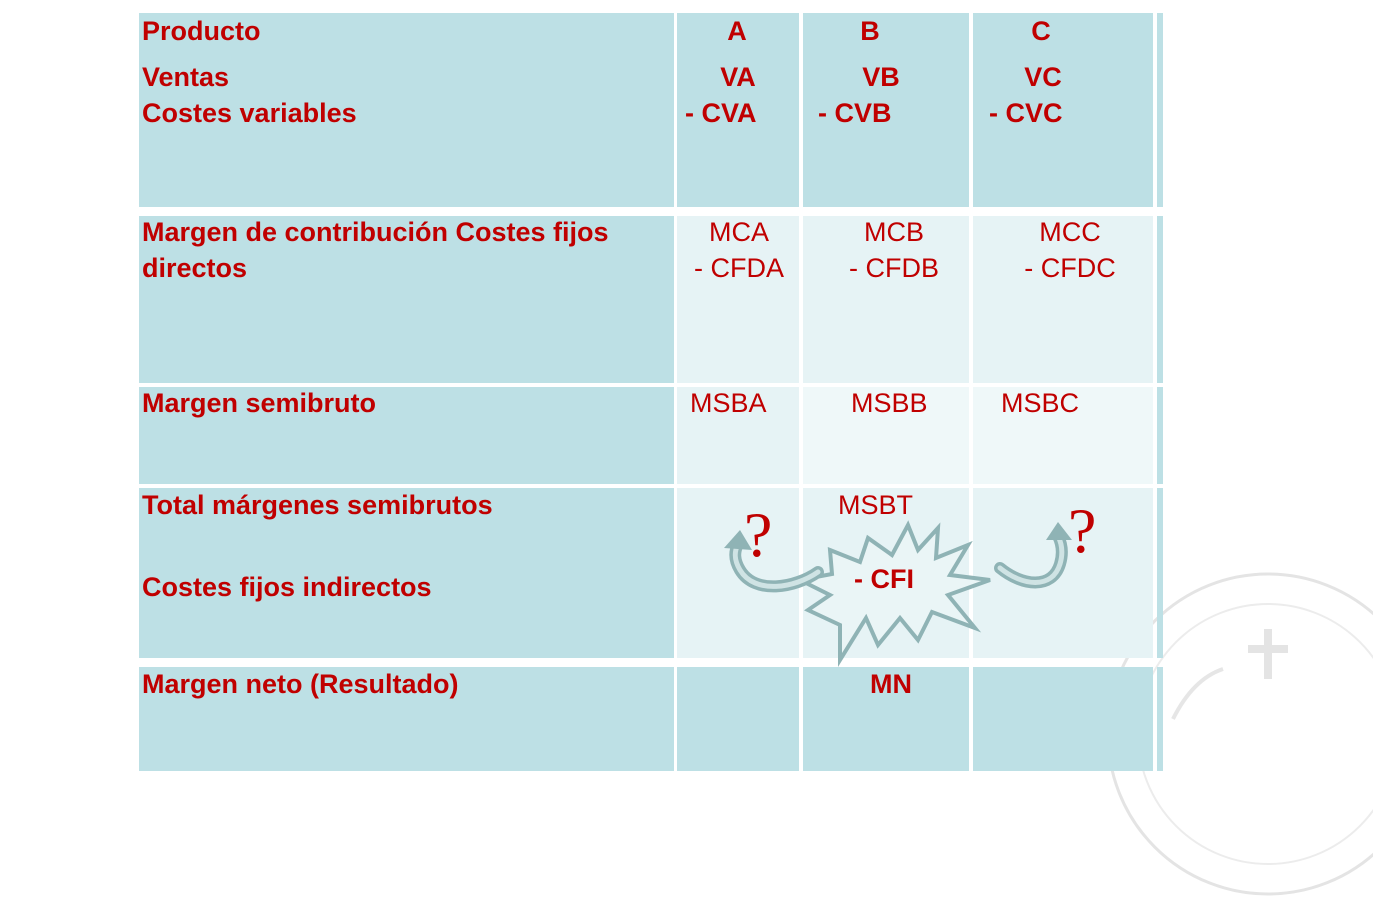 This screenshot has width=1373, height=899. Describe the element at coordinates (1026, 113) in the screenshot. I see `cv-c-value: - CVC` at that location.